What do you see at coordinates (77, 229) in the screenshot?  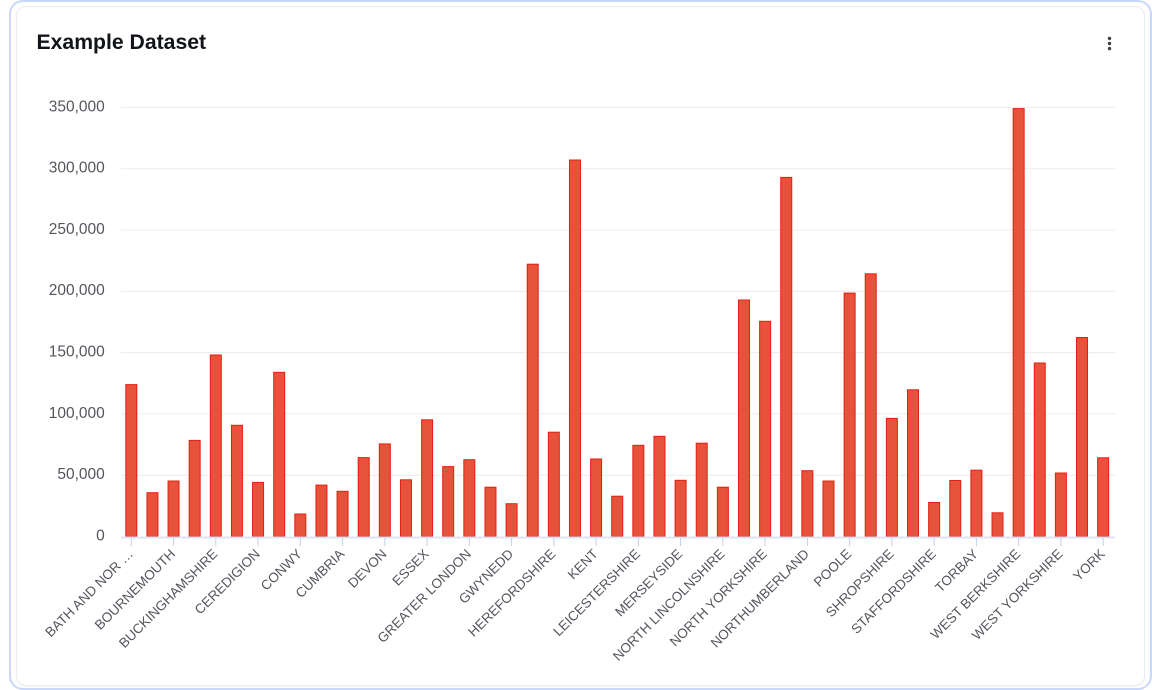 I see `svg-text: 250,000` at bounding box center [77, 229].